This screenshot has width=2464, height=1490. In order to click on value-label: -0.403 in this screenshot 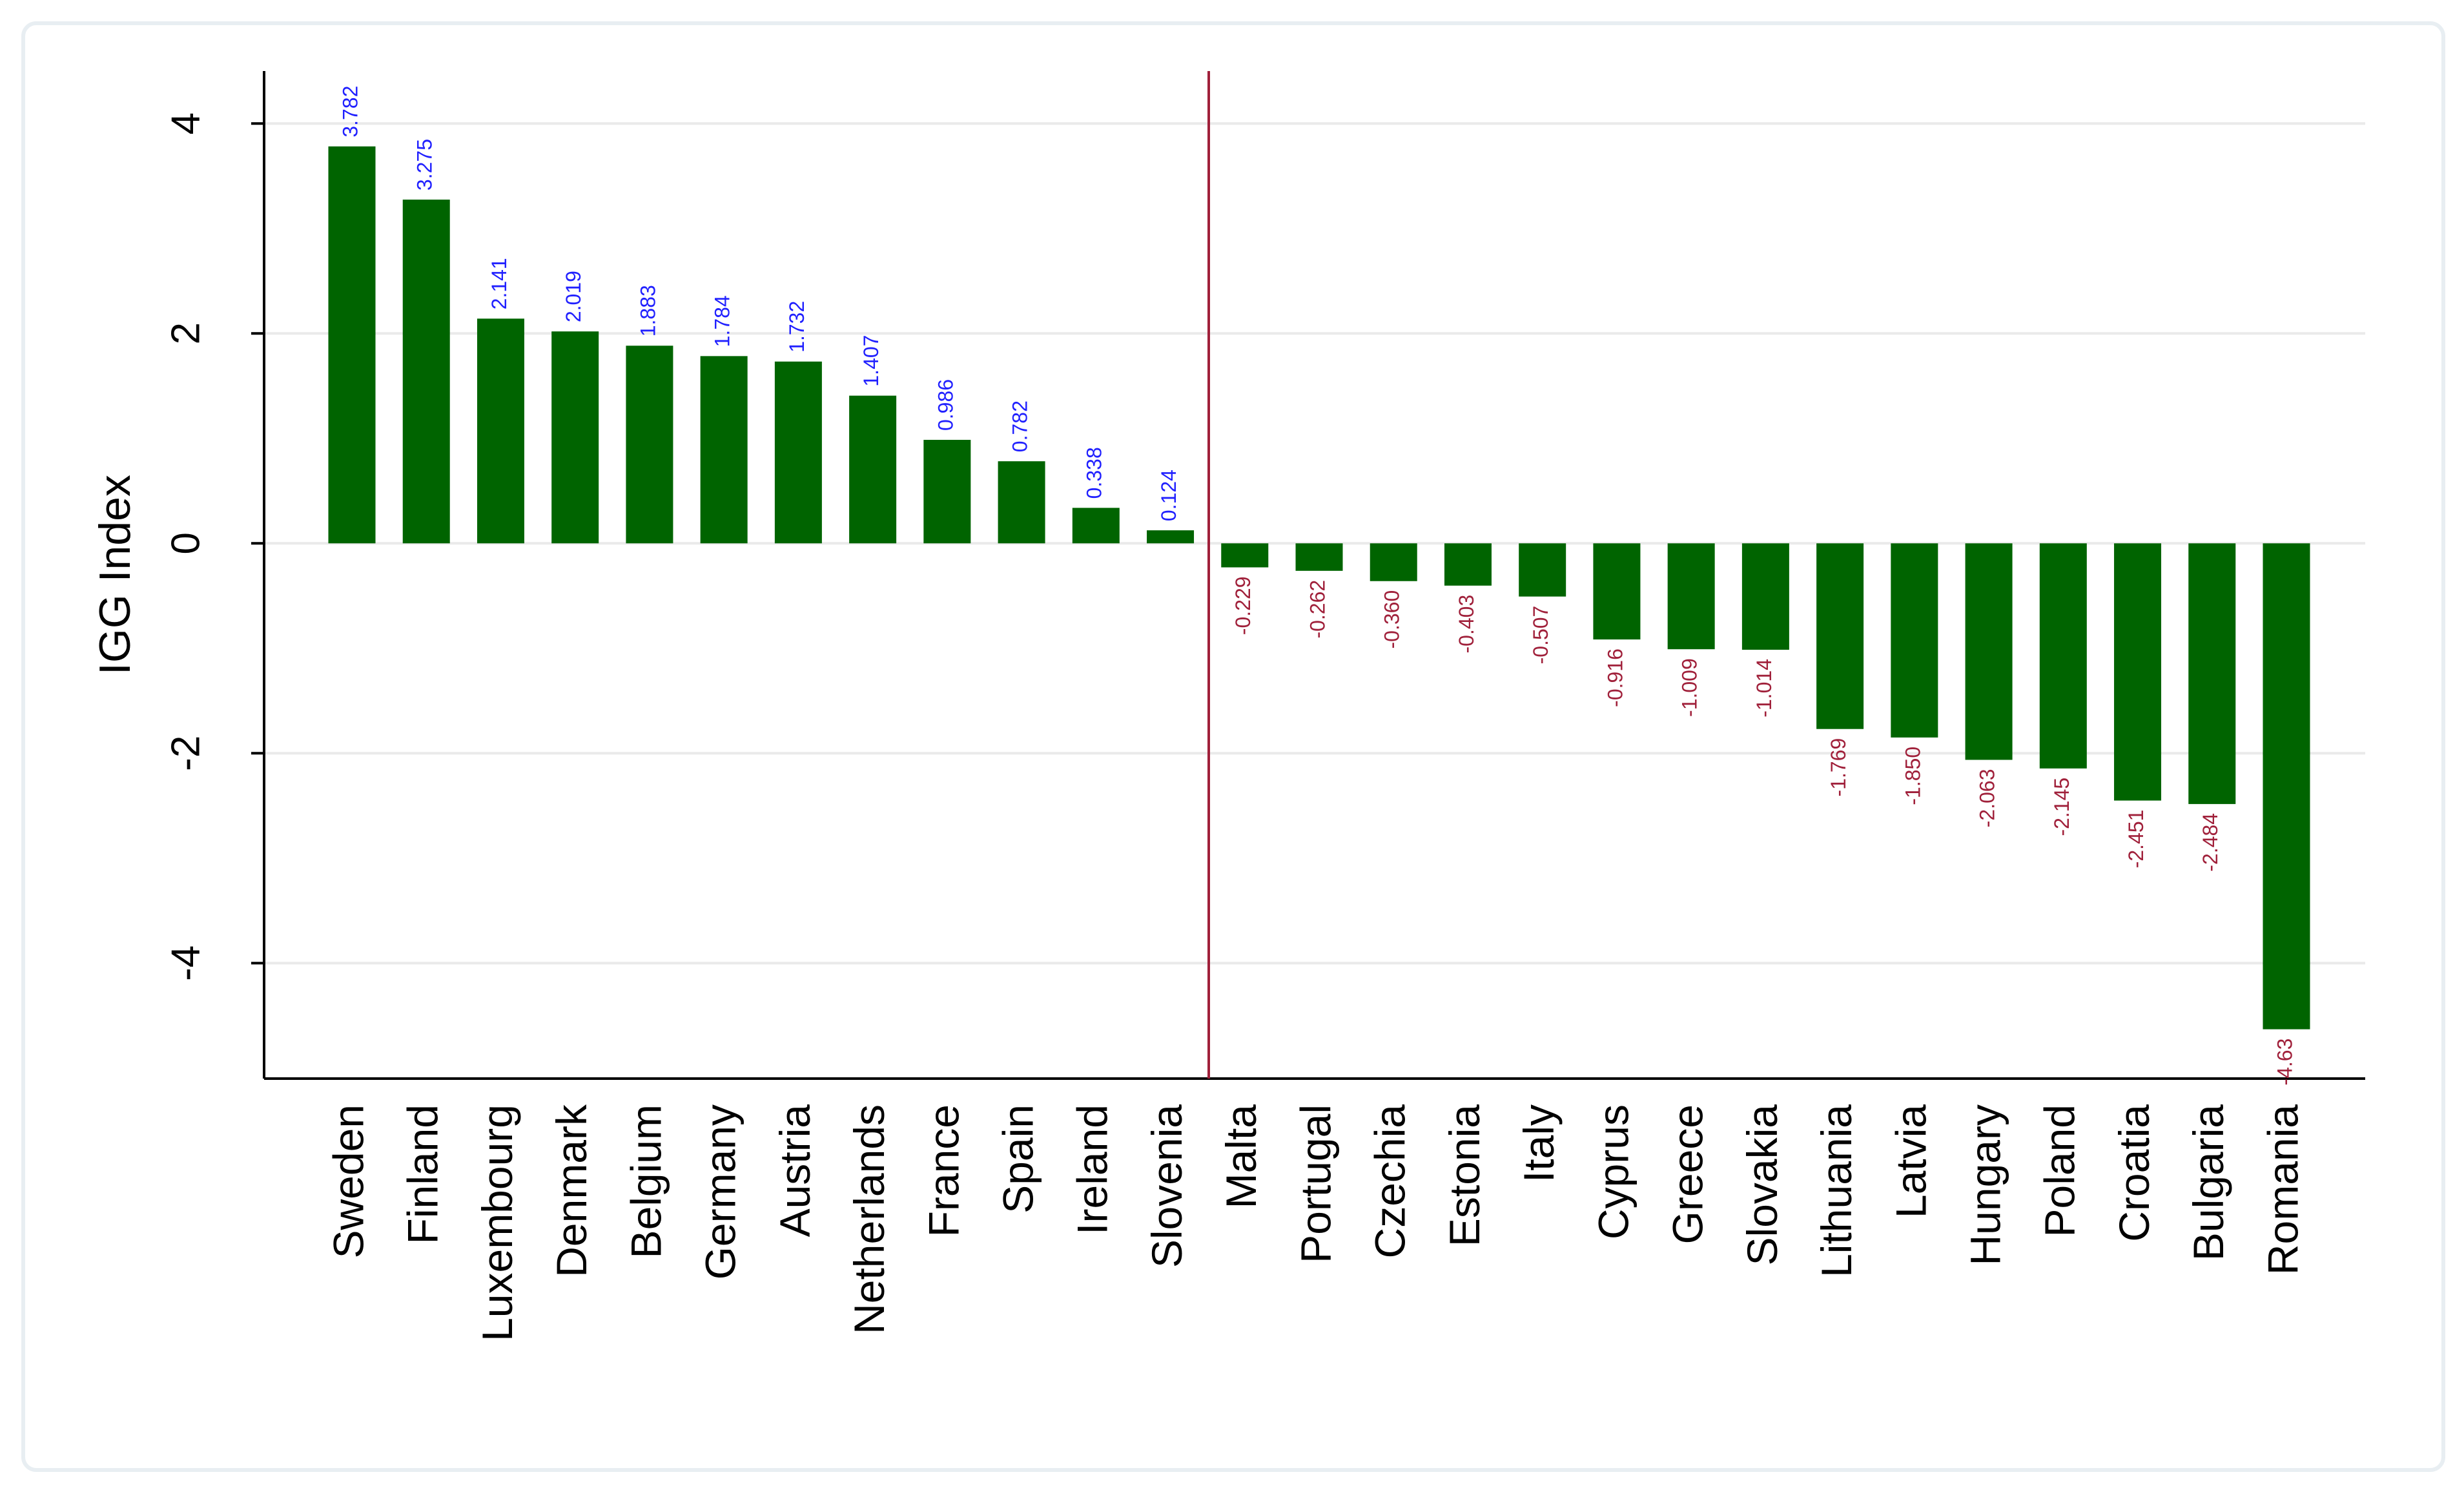, I will do `click(1466, 624)`.